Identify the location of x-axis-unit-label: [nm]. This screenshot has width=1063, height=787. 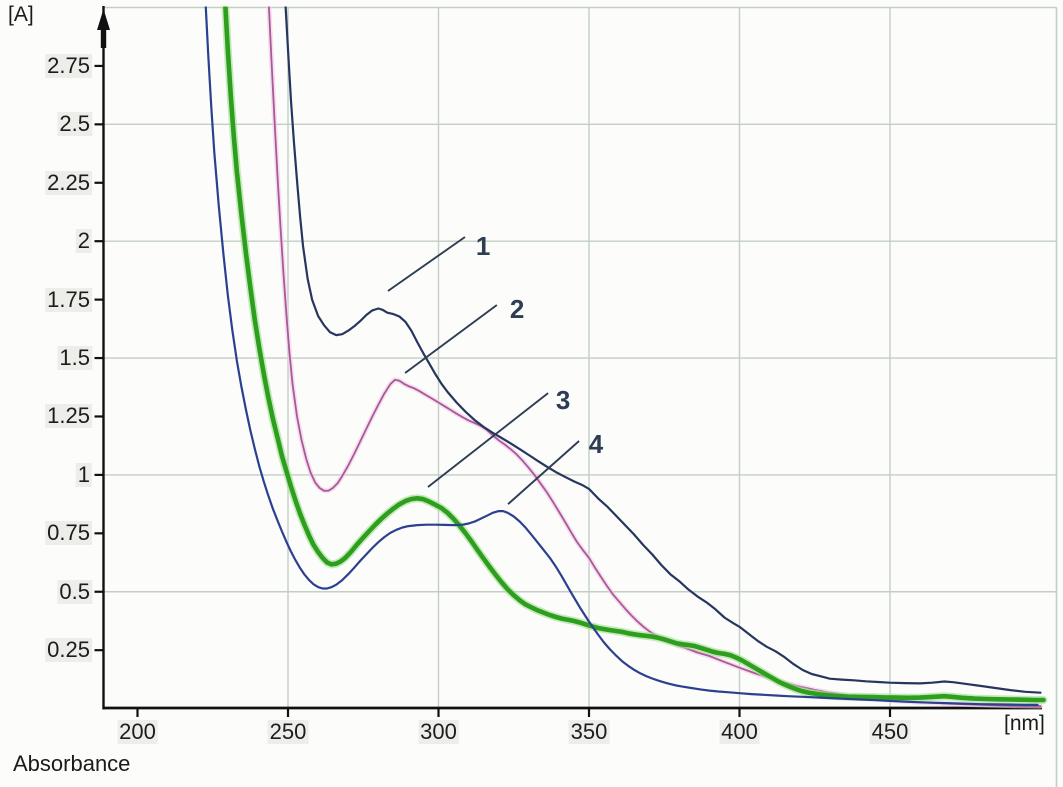
(1024, 723).